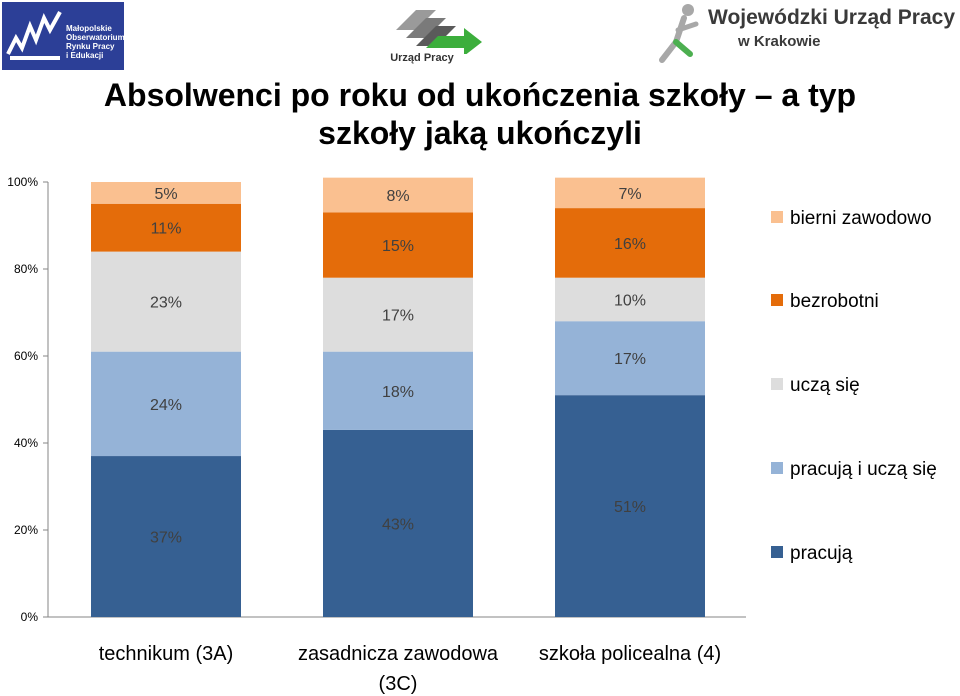 This screenshot has width=960, height=696. I want to click on y-tick-label: 40%, so click(26, 443).